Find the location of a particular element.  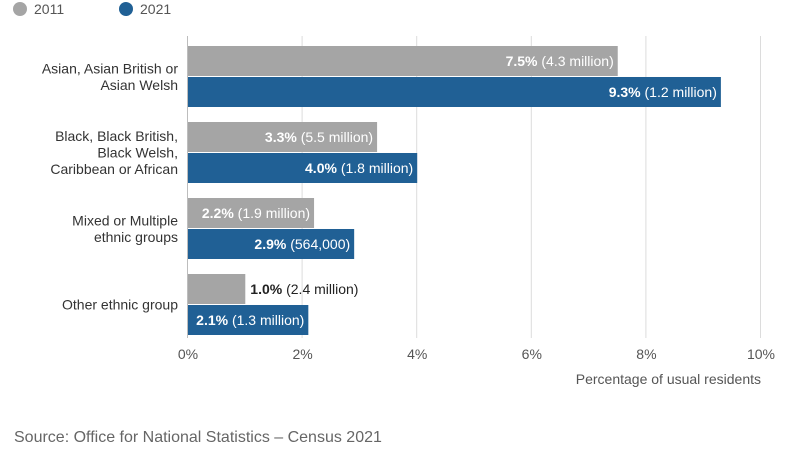

data-label-2021-2: 2.9% (564,000) is located at coordinates (302, 244).